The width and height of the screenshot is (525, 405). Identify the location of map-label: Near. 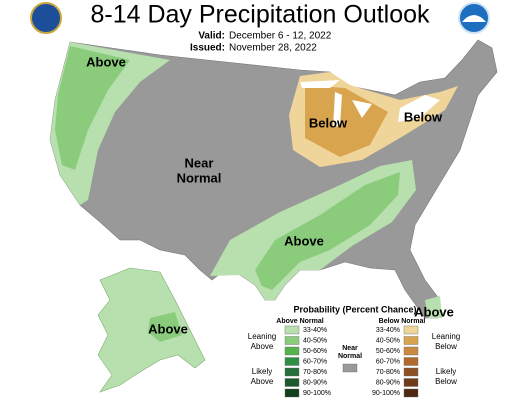
(199, 162).